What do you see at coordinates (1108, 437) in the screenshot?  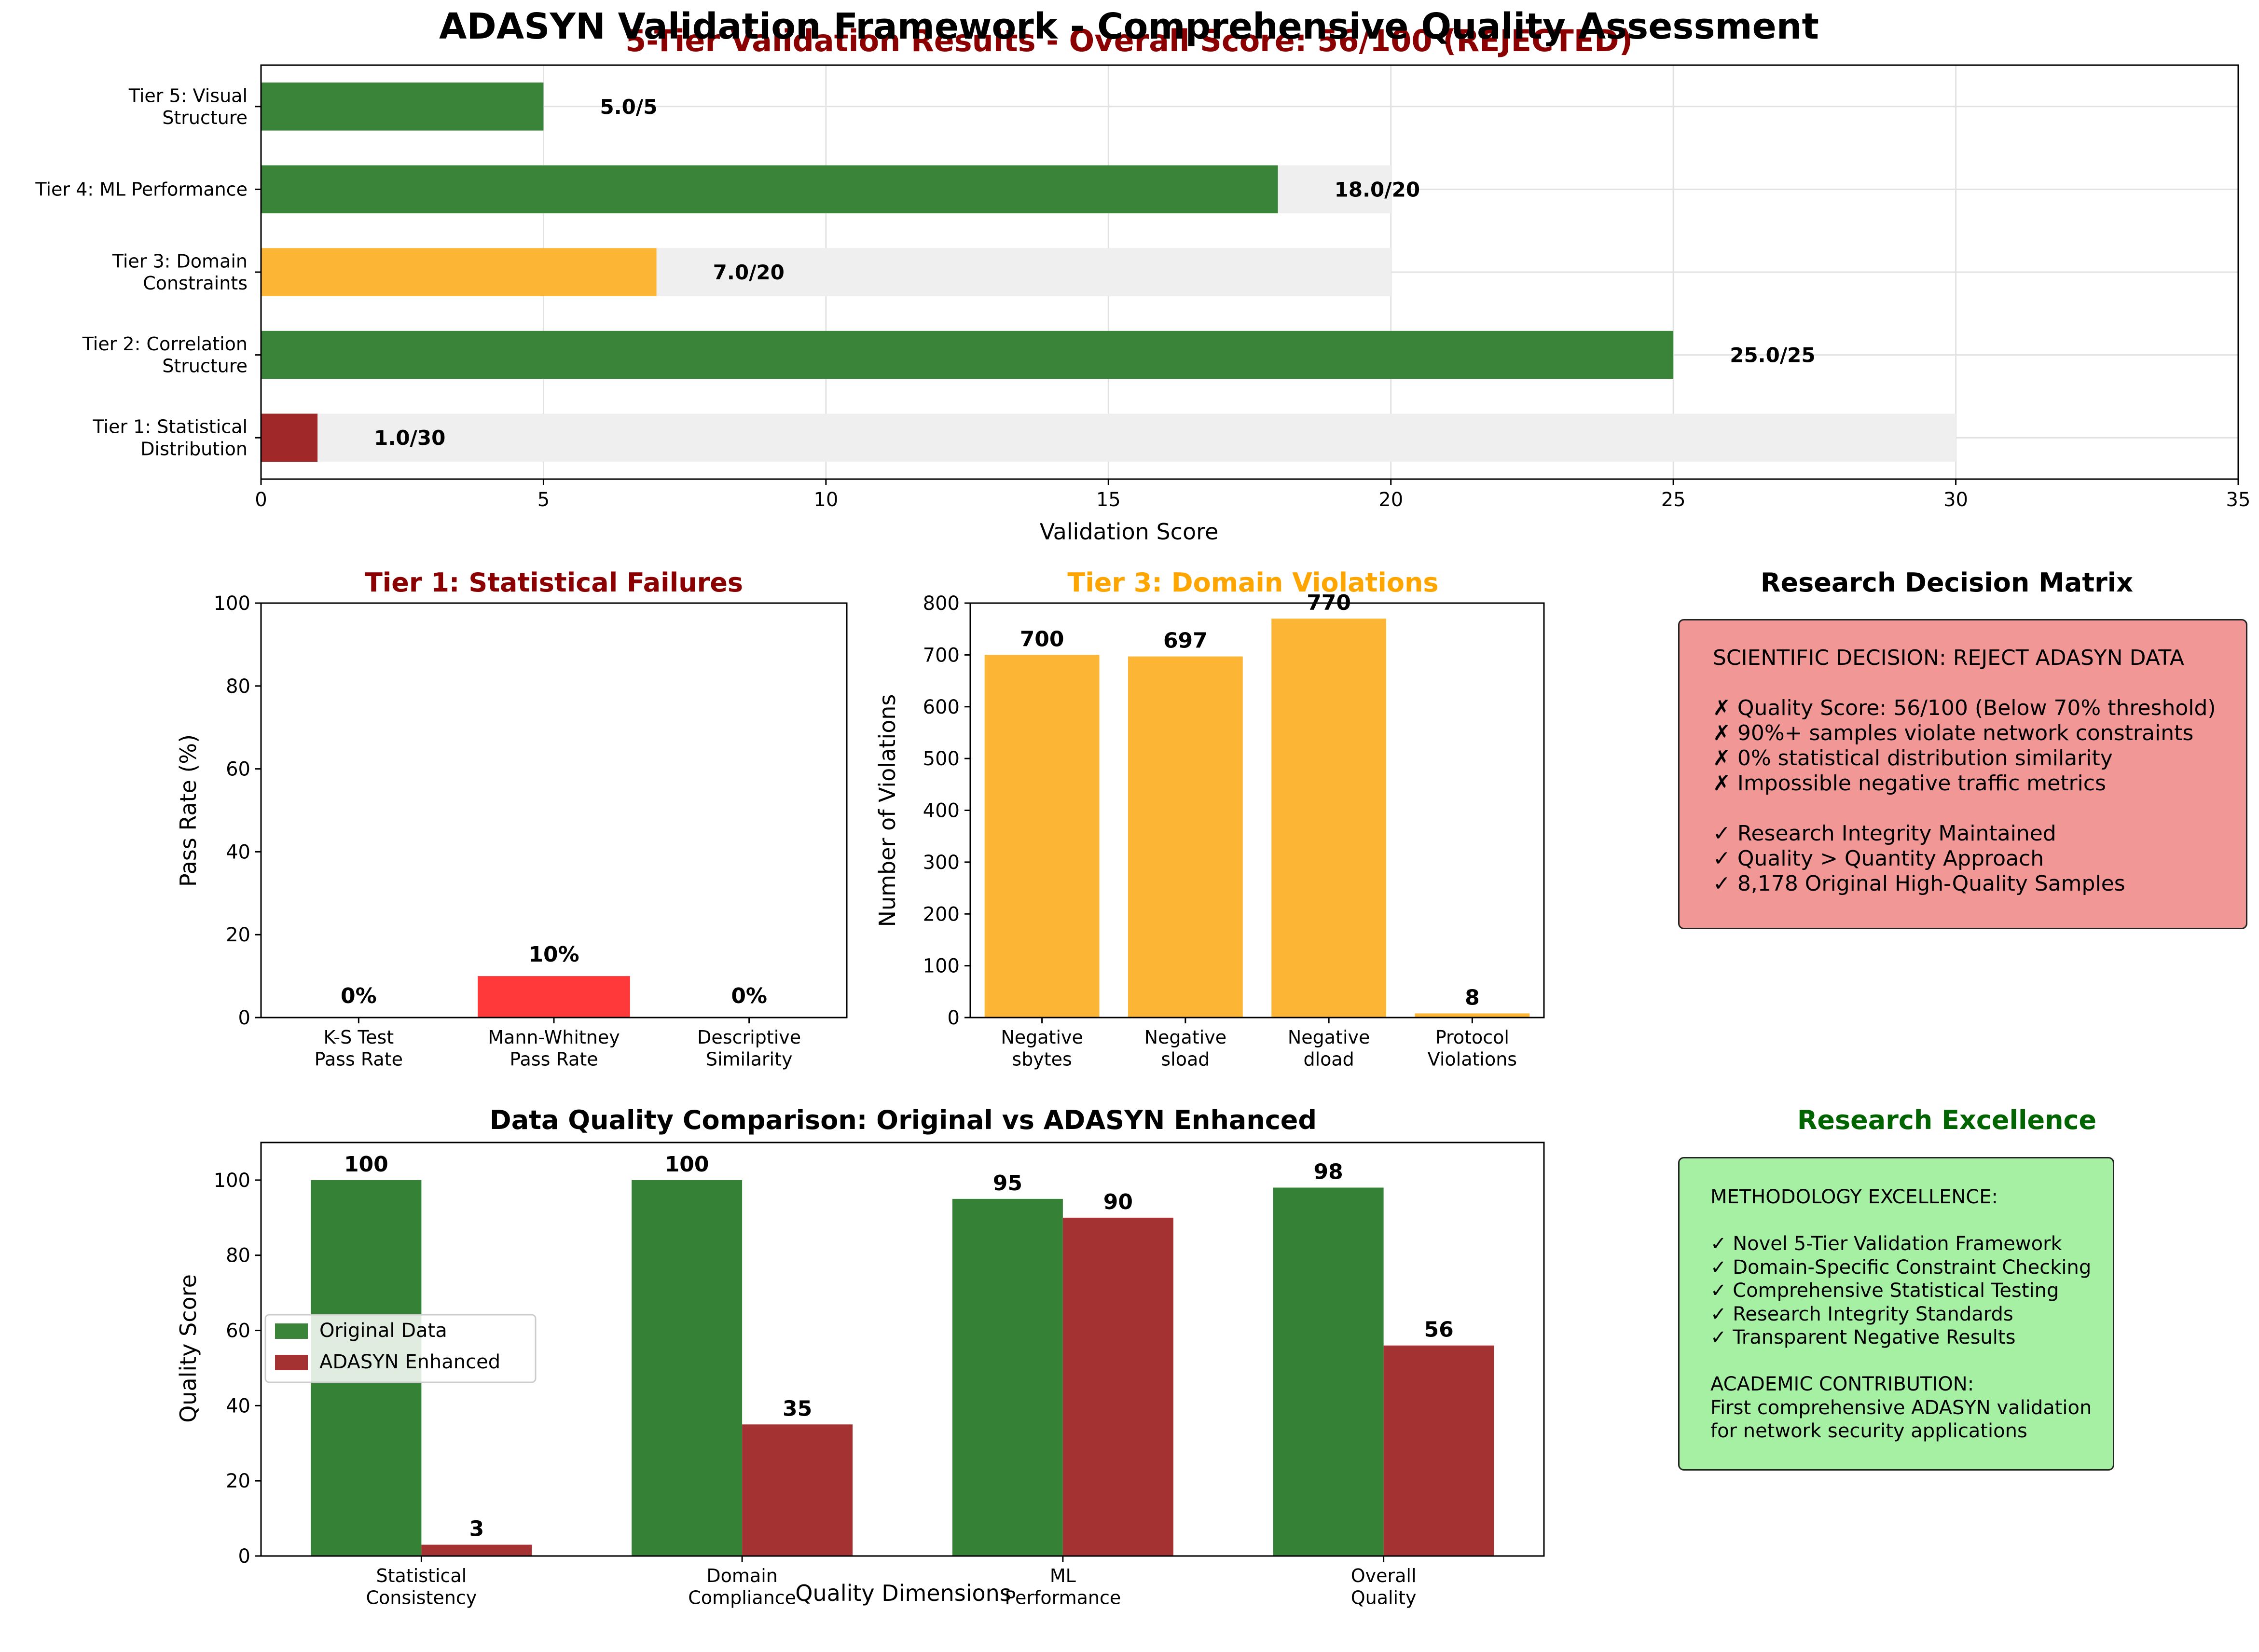 I see `max-score-bar` at bounding box center [1108, 437].